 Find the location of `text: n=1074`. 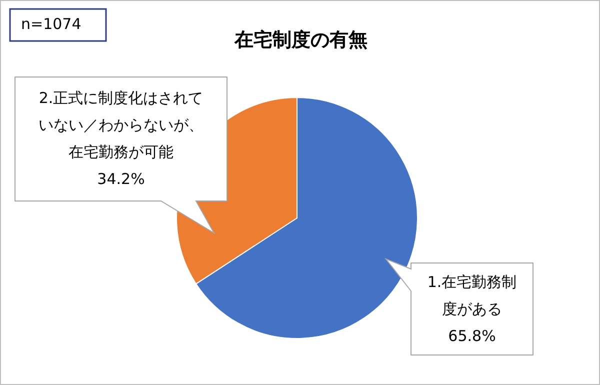

text: n=1074 is located at coordinates (51, 23).